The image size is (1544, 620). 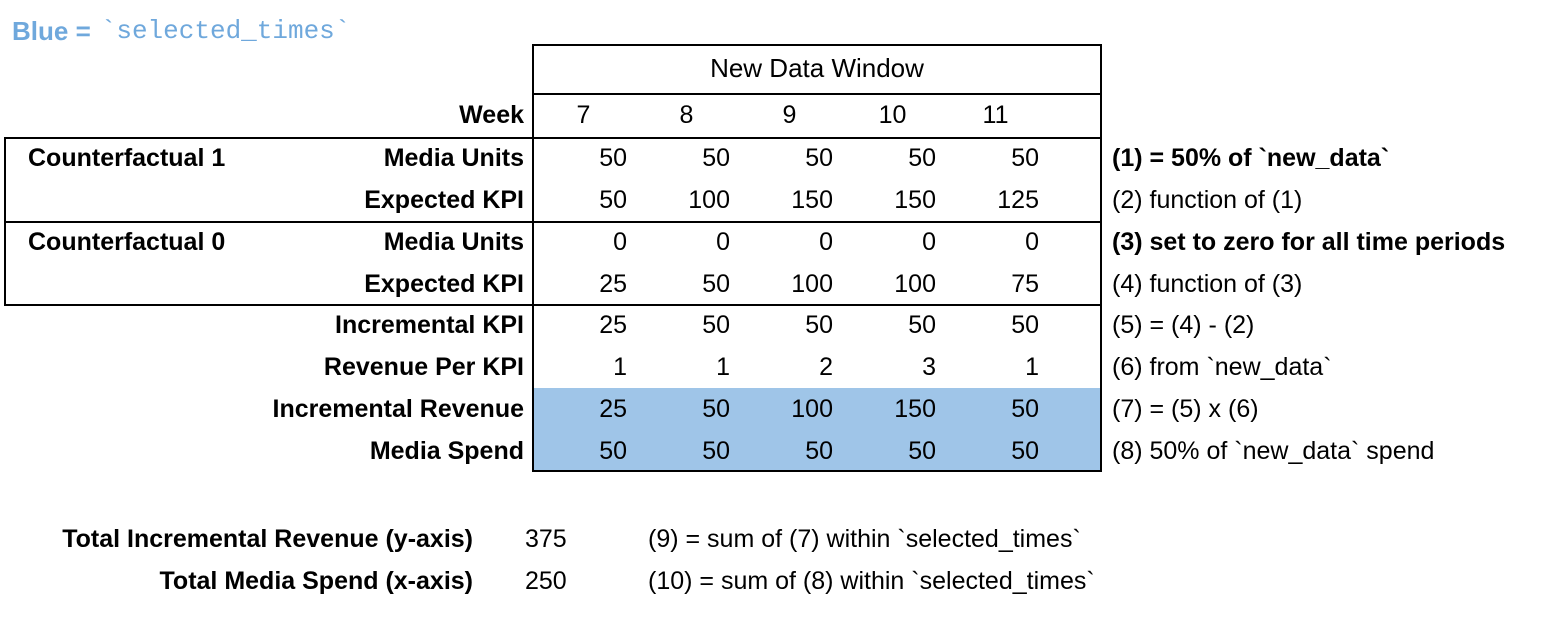 What do you see at coordinates (267, 538) in the screenshot?
I see `summary-label: Total Incremental Revenue (y-axis)` at bounding box center [267, 538].